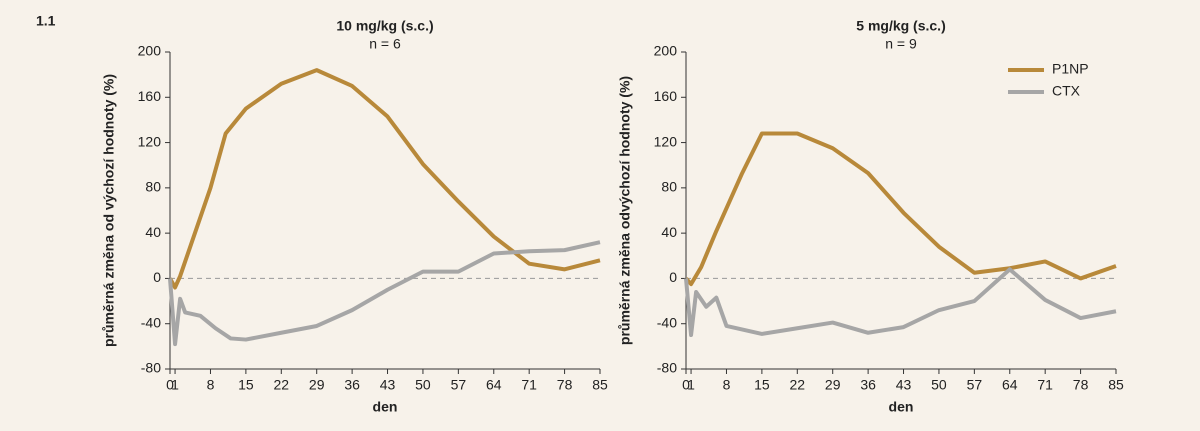 This screenshot has width=1200, height=431. Describe the element at coordinates (901, 44) in the screenshot. I see `chart-subtitle: n = 9` at that location.